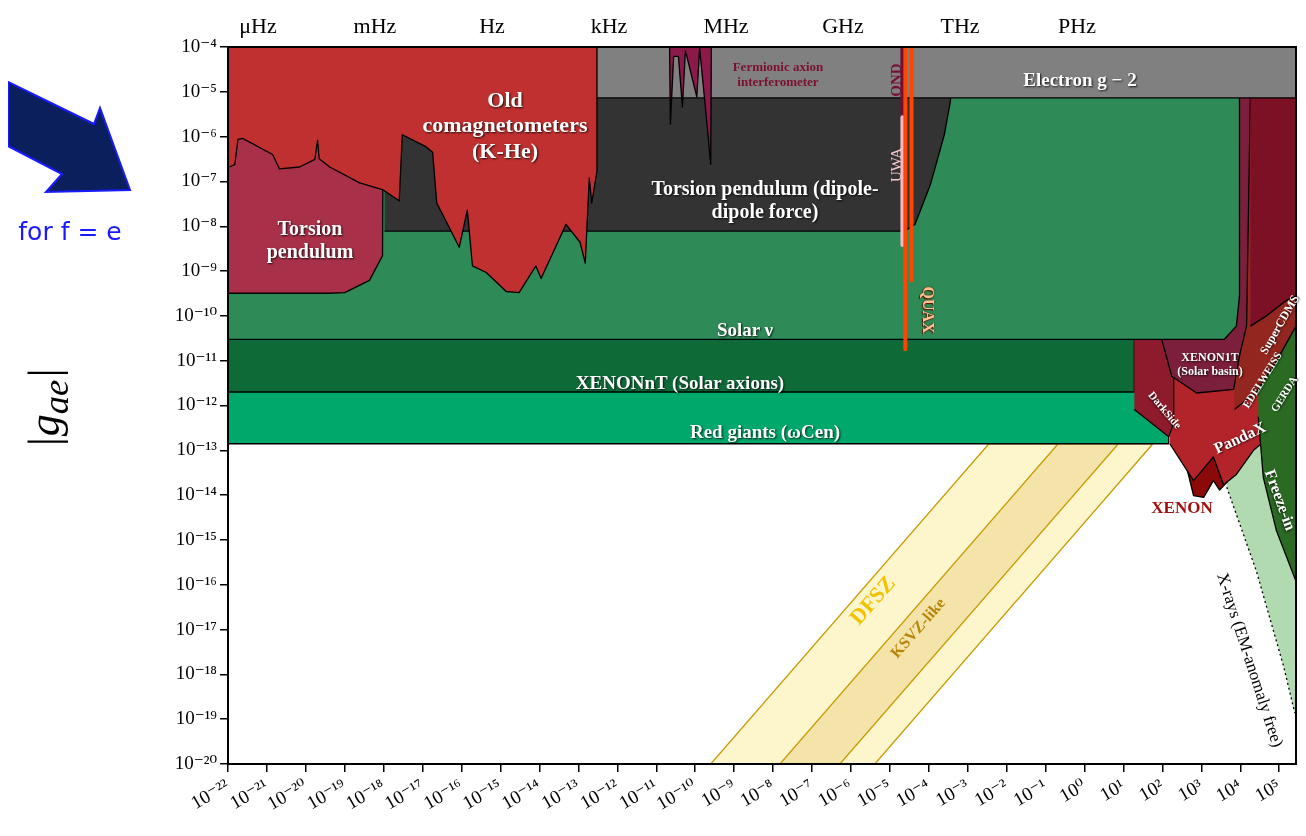 The height and width of the screenshot is (836, 1306). Describe the element at coordinates (1072, 790) in the screenshot. I see `x-tick-label: 10⁰` at that location.